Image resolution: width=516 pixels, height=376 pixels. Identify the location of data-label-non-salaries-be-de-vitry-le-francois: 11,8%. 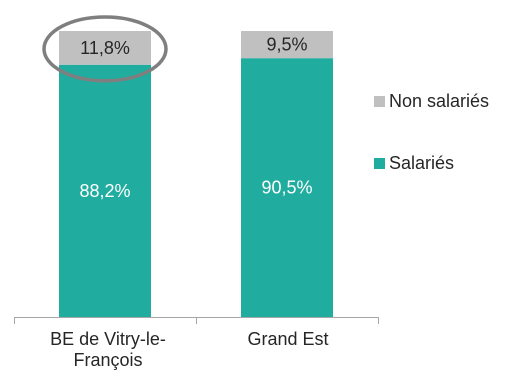
(105, 48).